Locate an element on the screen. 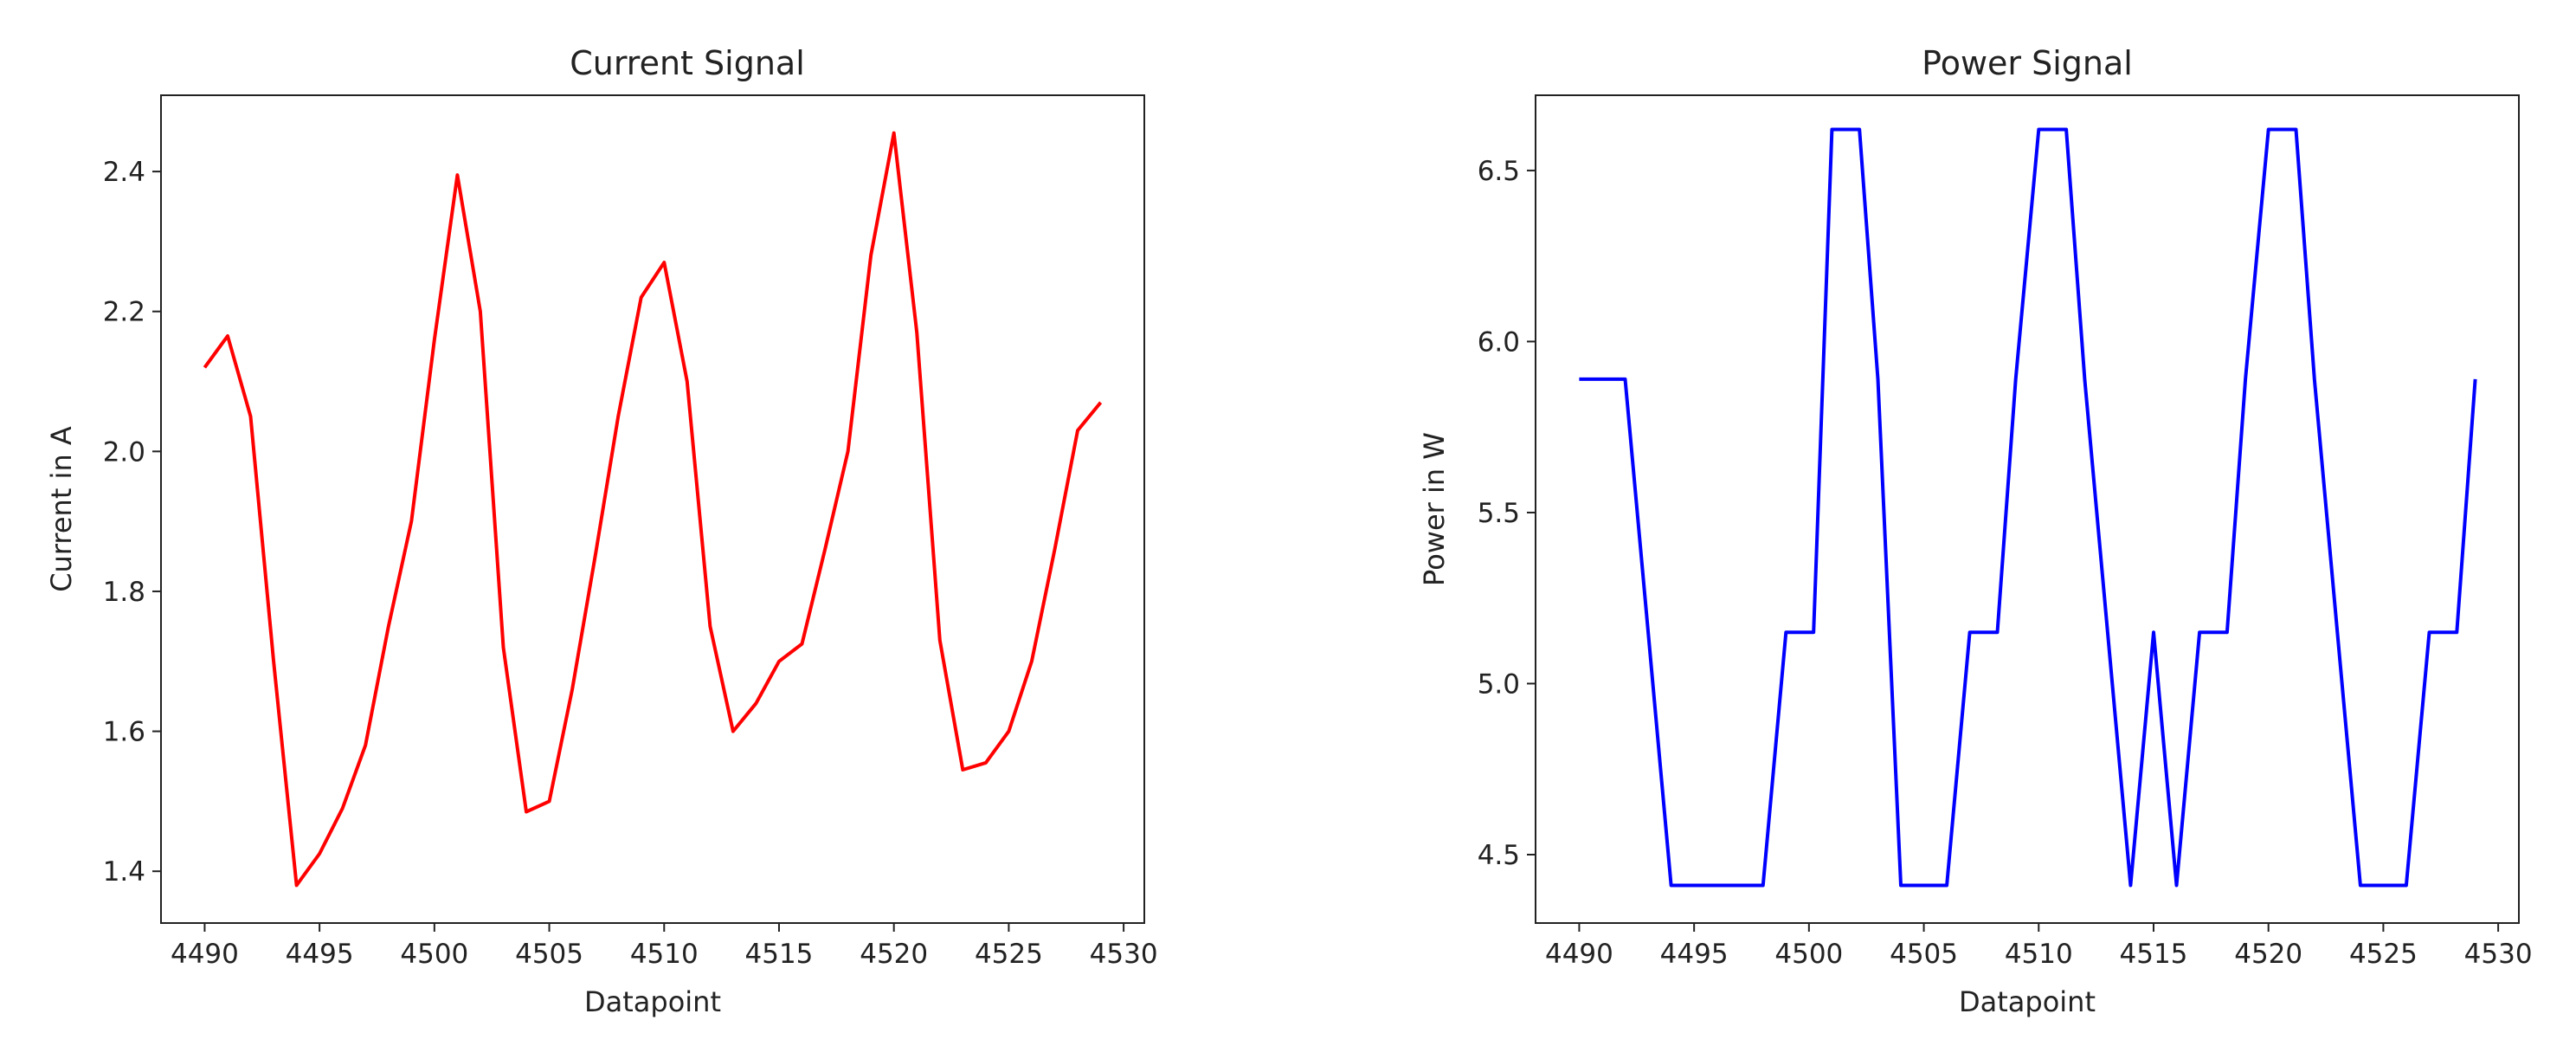 This screenshot has height=1046, width=2576. current-y-tick-label: 1.6 is located at coordinates (124, 732).